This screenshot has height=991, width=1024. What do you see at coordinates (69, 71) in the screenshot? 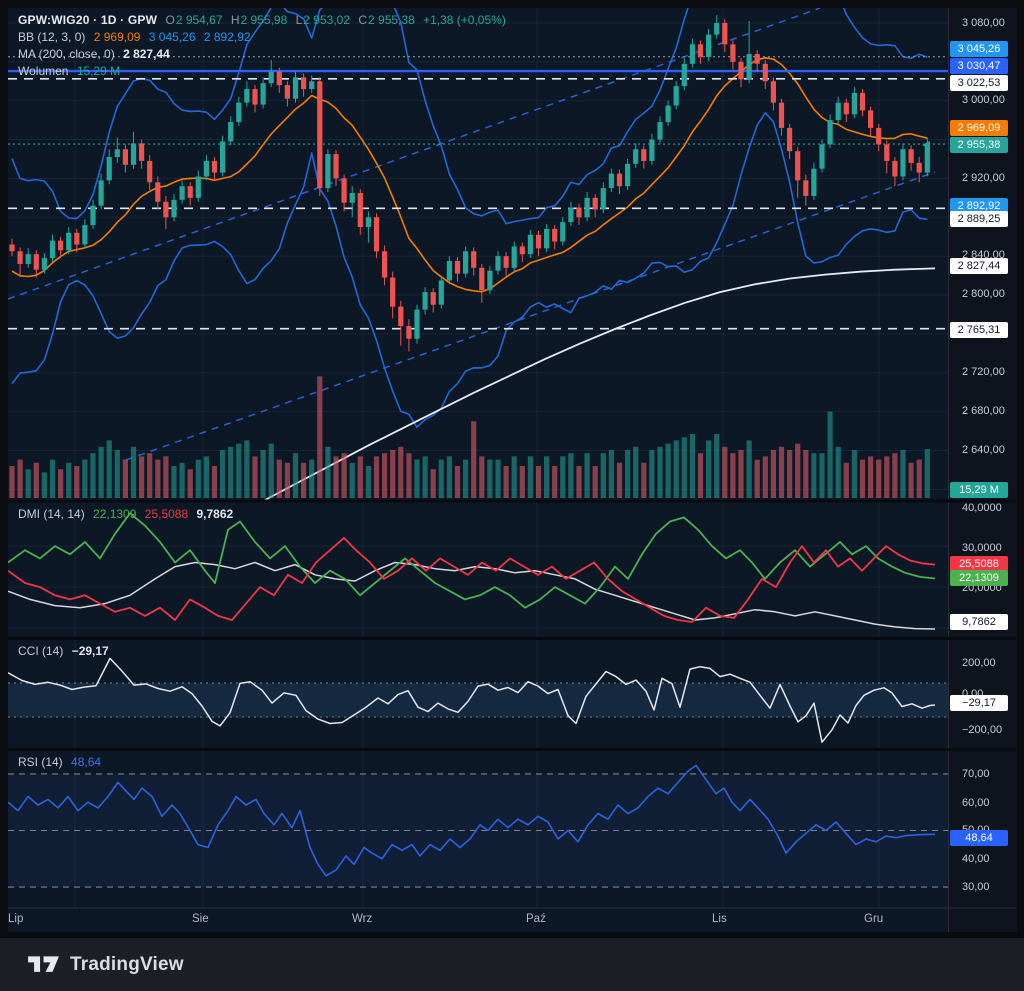
I see `volume-legend-row: Wolumen 15,29 M` at bounding box center [69, 71].